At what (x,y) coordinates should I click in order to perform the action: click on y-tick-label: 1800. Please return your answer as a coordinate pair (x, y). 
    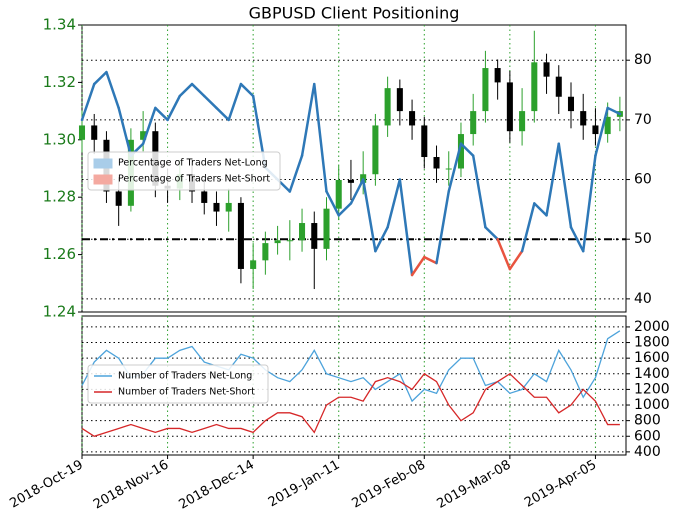
    Looking at the image, I should click on (652, 343).